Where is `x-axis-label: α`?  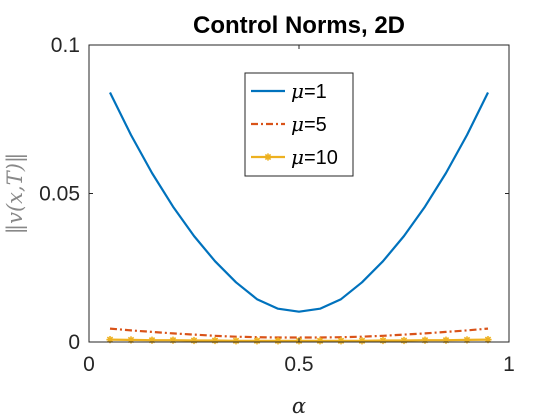
x-axis-label: α is located at coordinates (299, 406).